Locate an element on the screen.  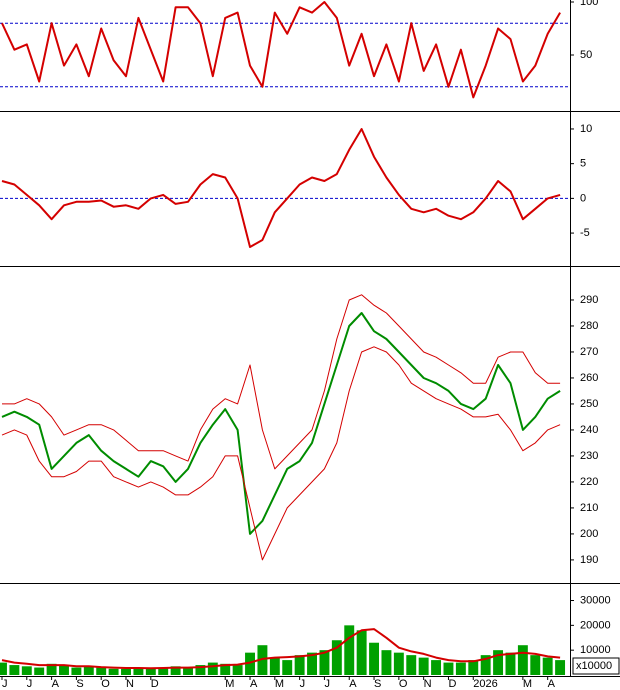
y-tick-label: 260 is located at coordinates (589, 378).